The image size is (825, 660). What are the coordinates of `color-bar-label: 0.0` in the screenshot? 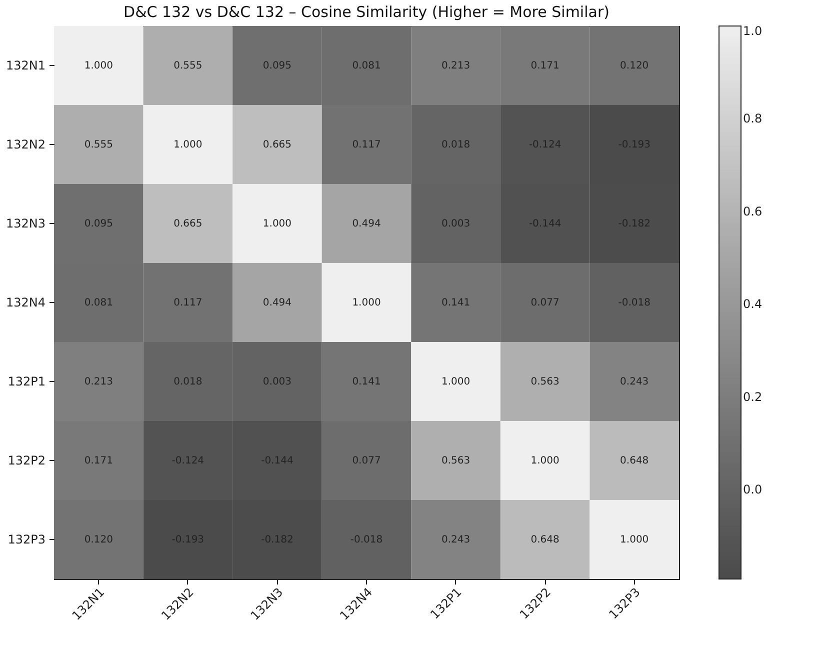 It's located at (752, 489).